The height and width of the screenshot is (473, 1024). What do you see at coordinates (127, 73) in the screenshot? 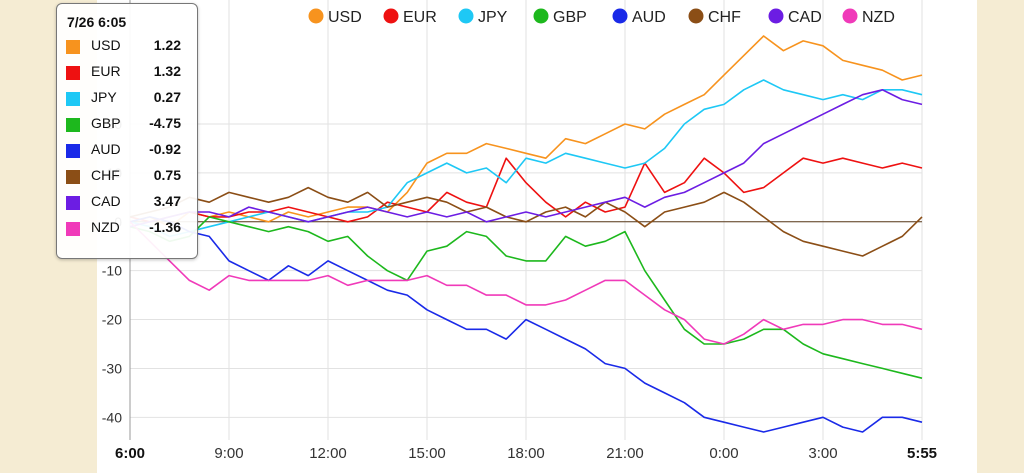
I see `tooltip-row-eur: EUR 1.32` at bounding box center [127, 73].